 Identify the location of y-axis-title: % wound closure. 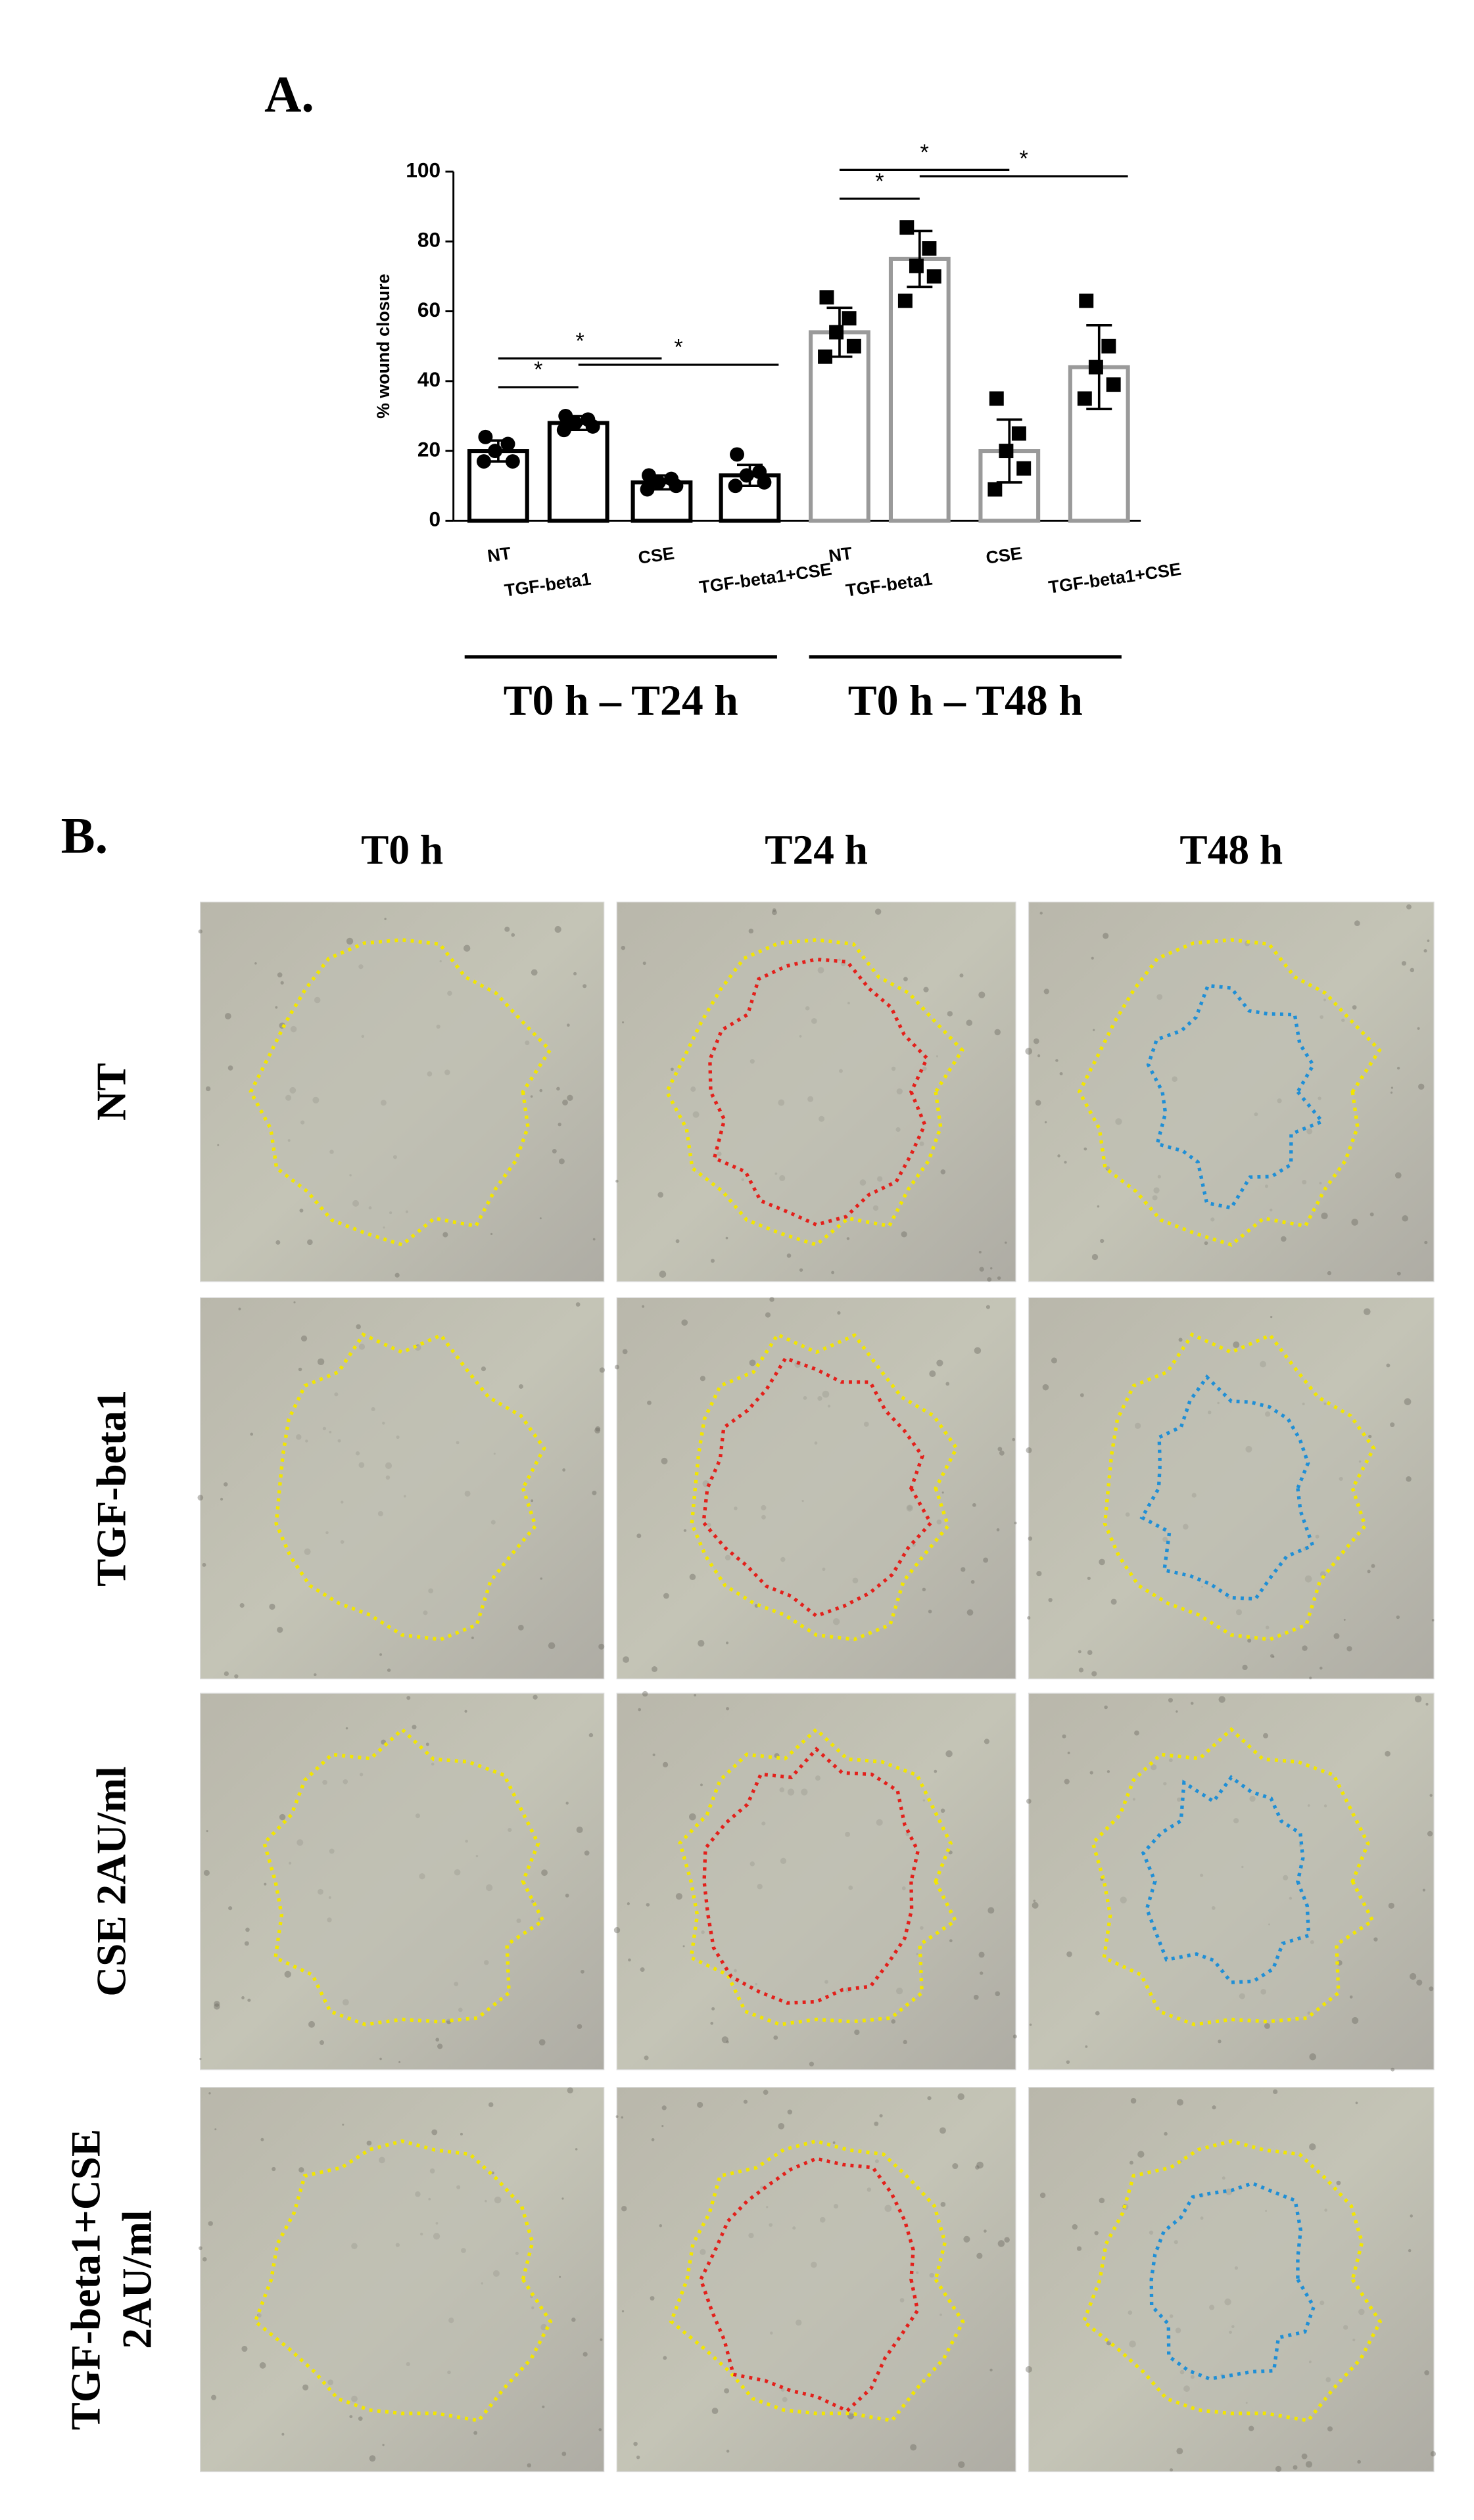
(383, 346).